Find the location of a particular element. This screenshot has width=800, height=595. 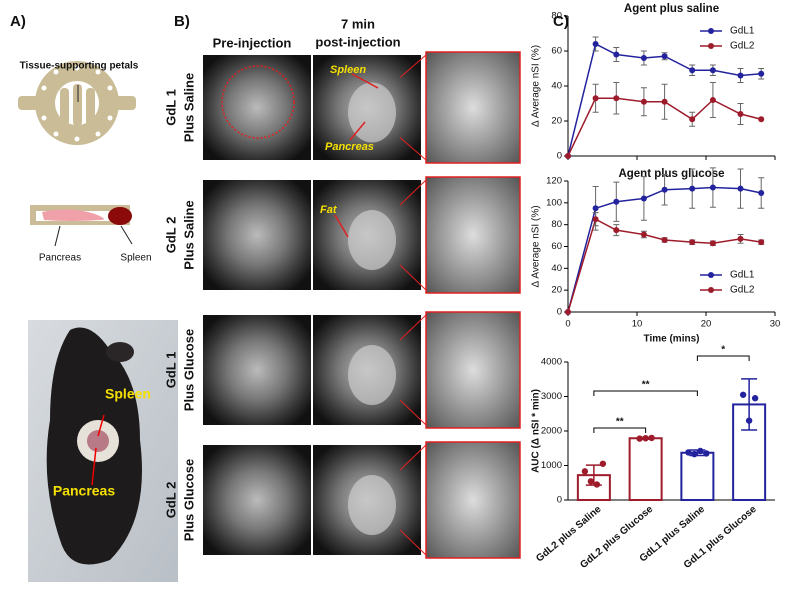

y-tick-label: 40 is located at coordinates (556, 86).